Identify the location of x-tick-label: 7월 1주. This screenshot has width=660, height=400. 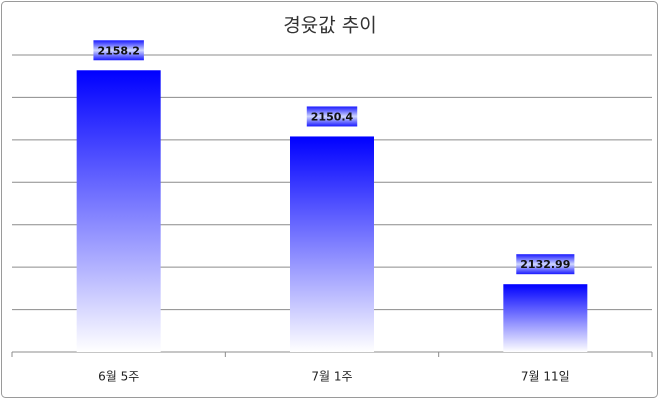
(331, 377).